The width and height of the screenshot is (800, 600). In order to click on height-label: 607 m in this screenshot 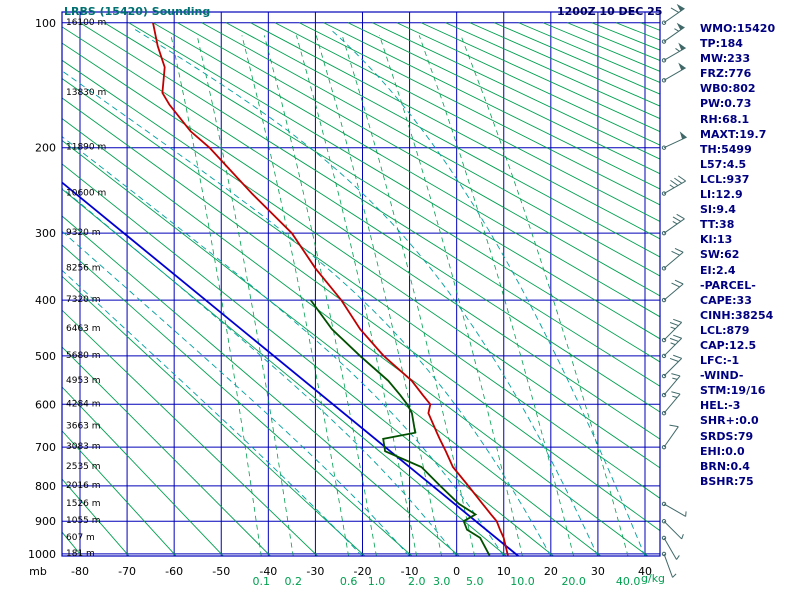, I will do `click(80, 538)`.